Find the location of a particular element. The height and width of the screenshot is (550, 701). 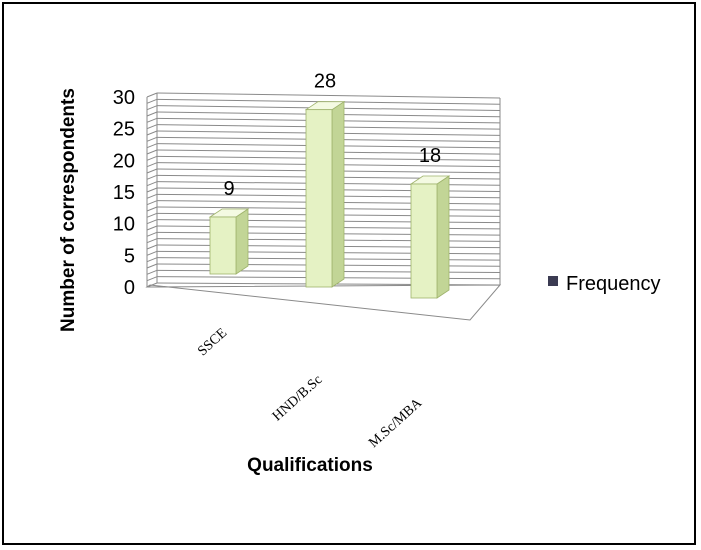

y-tick-label: 30 is located at coordinates (124, 98).